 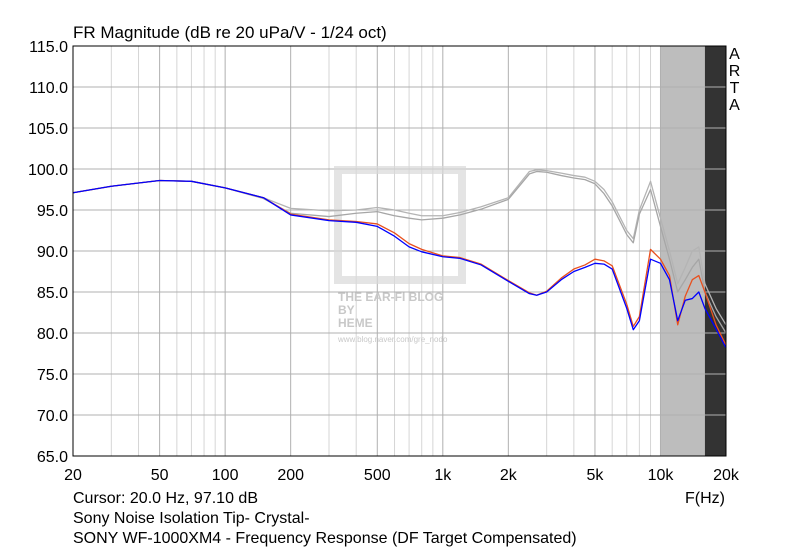 What do you see at coordinates (225, 475) in the screenshot?
I see `x-tick-label: 100` at bounding box center [225, 475].